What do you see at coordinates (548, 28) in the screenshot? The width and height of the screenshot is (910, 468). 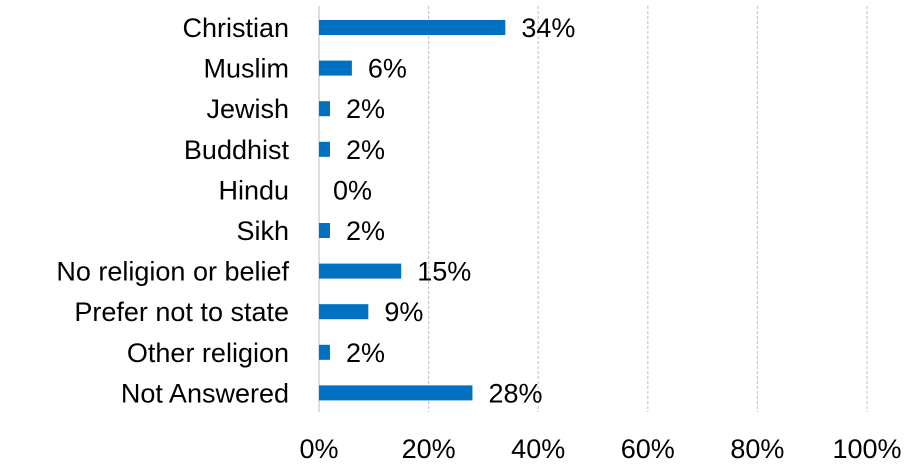 I see `data-label: 34%` at bounding box center [548, 28].